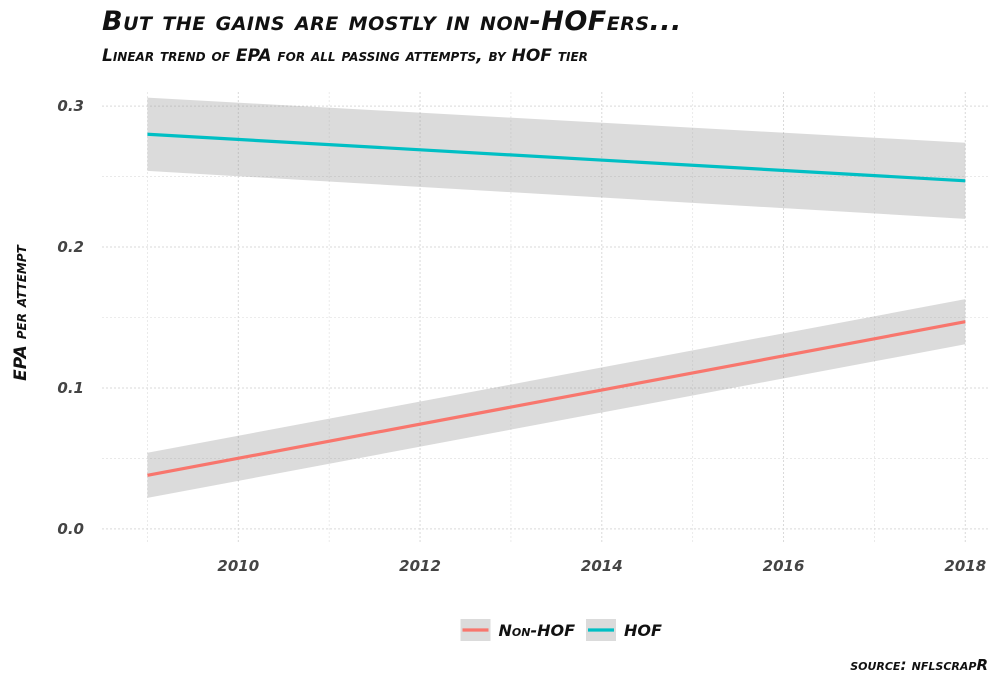 The image size is (1002, 691). Describe the element at coordinates (537, 630) in the screenshot. I see `legend-label: Non-HOF` at that location.